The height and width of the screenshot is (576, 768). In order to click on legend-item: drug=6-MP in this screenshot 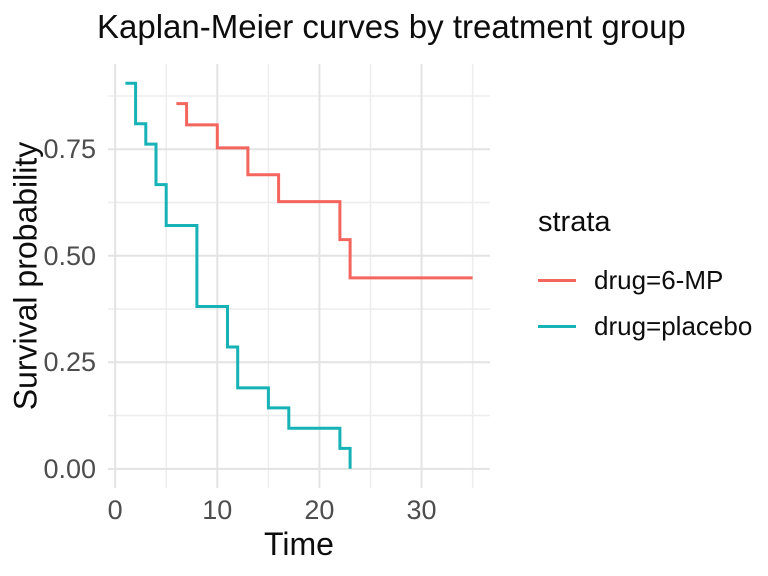, I will do `click(645, 280)`.